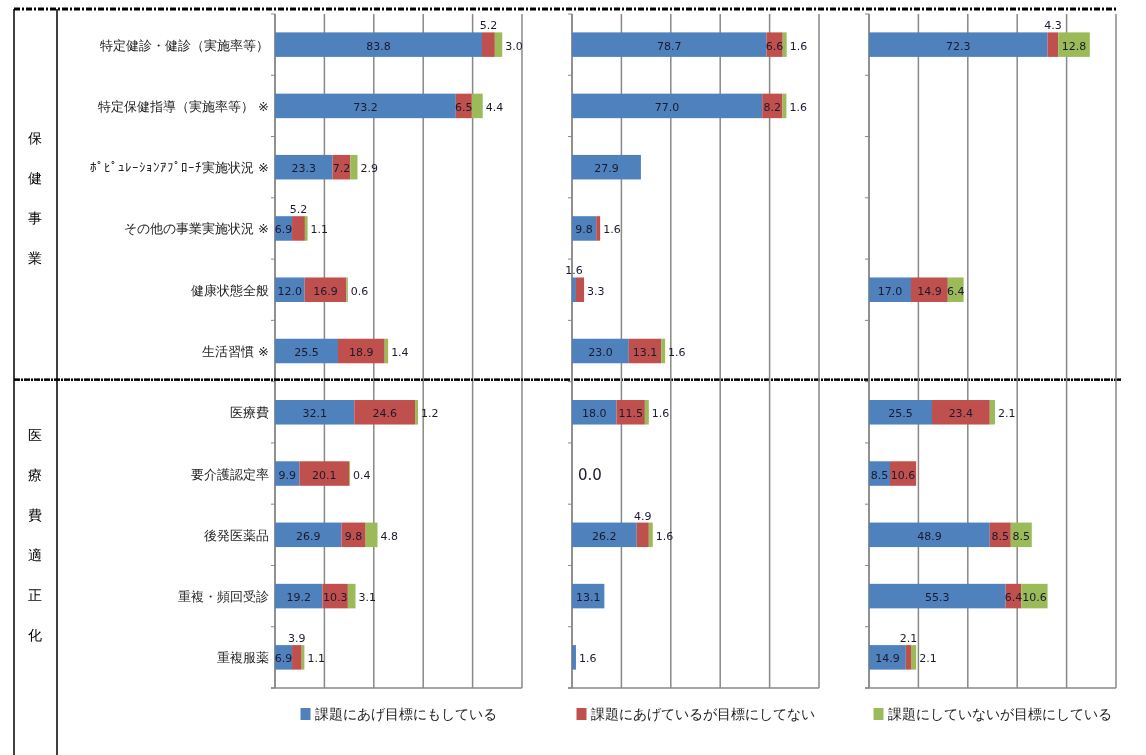 This screenshot has width=1146, height=755. I want to click on y-tick-label: その他の事業実施状況 ※, so click(196, 229).